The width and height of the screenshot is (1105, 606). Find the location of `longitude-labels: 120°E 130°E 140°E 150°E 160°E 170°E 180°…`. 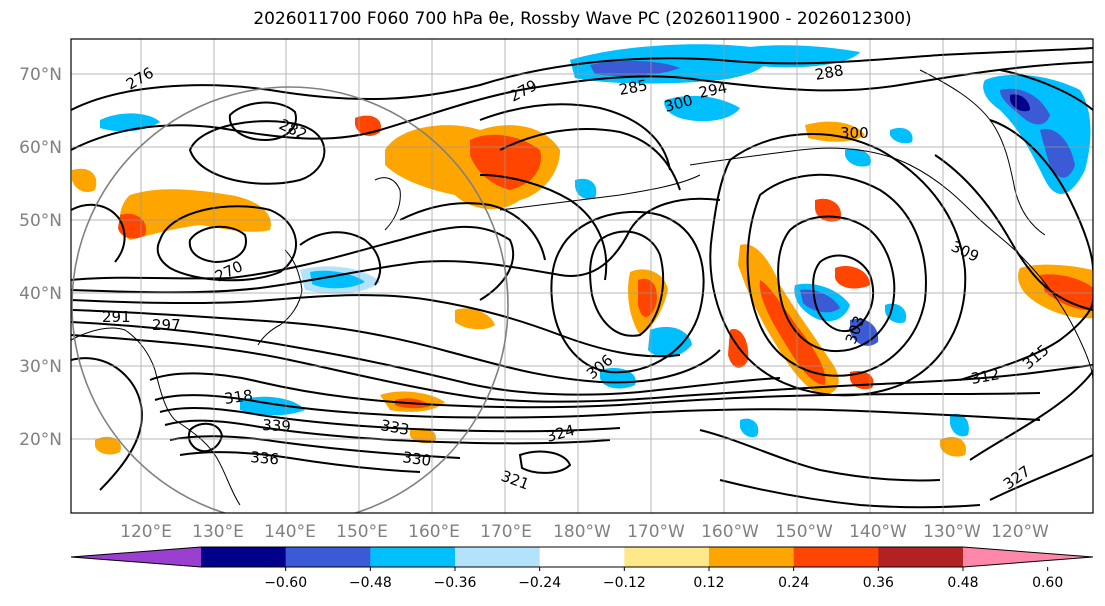

longitude-labels: 120°E 130°E 140°E 150°E 160°E 170°E 180°… is located at coordinates (584, 532).